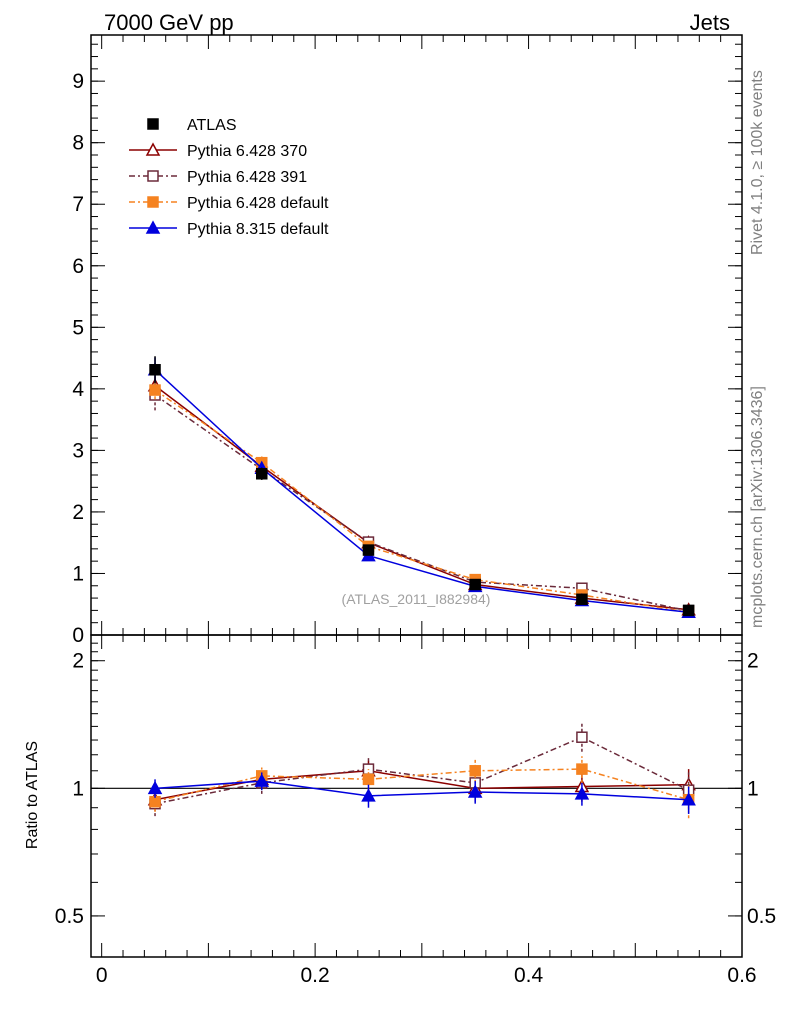  I want to click on legend-item-4: Pythia 8.315 default, so click(229, 229).